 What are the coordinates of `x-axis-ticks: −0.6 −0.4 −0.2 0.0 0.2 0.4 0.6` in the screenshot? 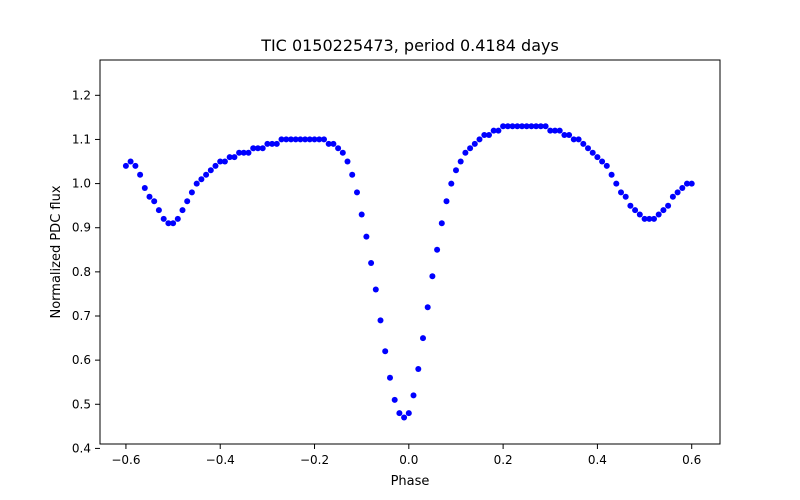 It's located at (406, 455).